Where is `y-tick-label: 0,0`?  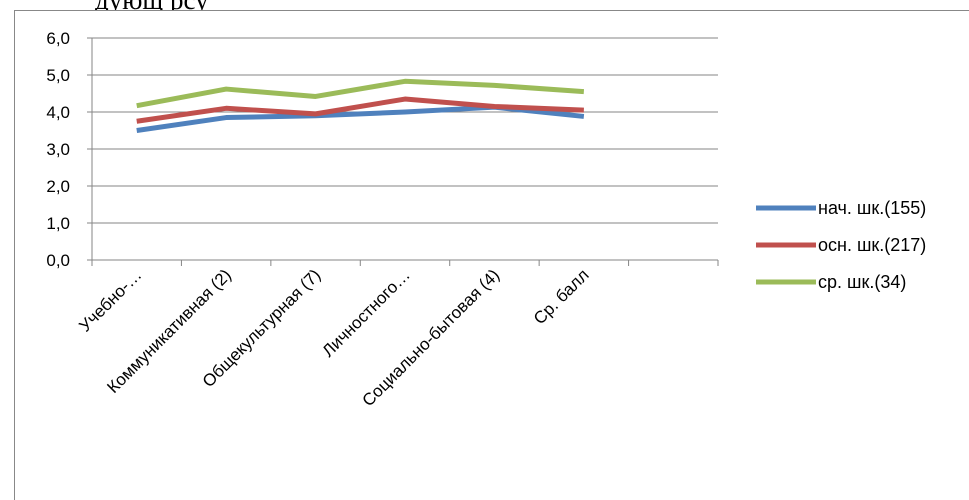 y-tick-label: 0,0 is located at coordinates (58, 260).